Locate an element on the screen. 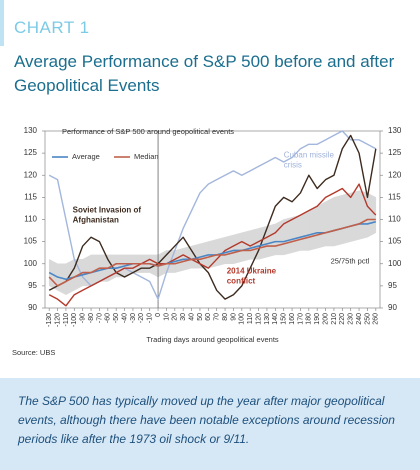 Image resolution: width=420 pixels, height=470 pixels. x-tick-label: 250 is located at coordinates (367, 319).